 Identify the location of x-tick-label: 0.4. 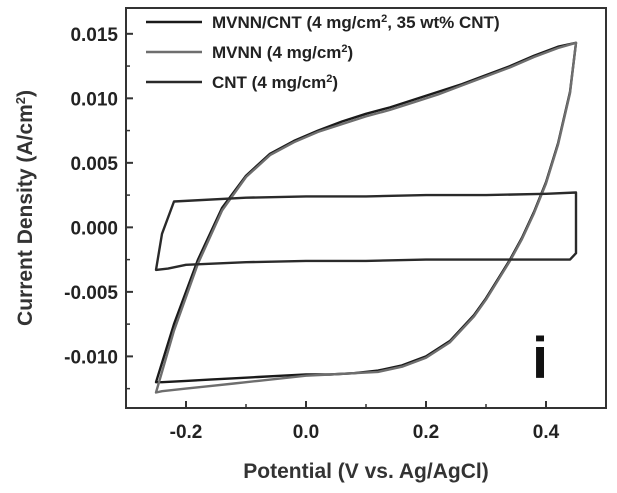
(546, 432).